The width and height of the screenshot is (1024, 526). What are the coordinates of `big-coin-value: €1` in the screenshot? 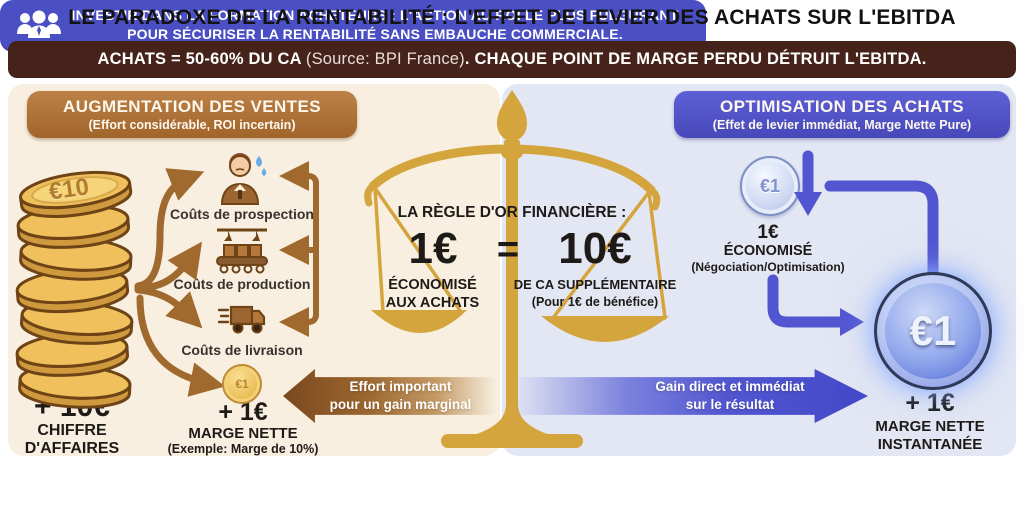 It's located at (933, 330).